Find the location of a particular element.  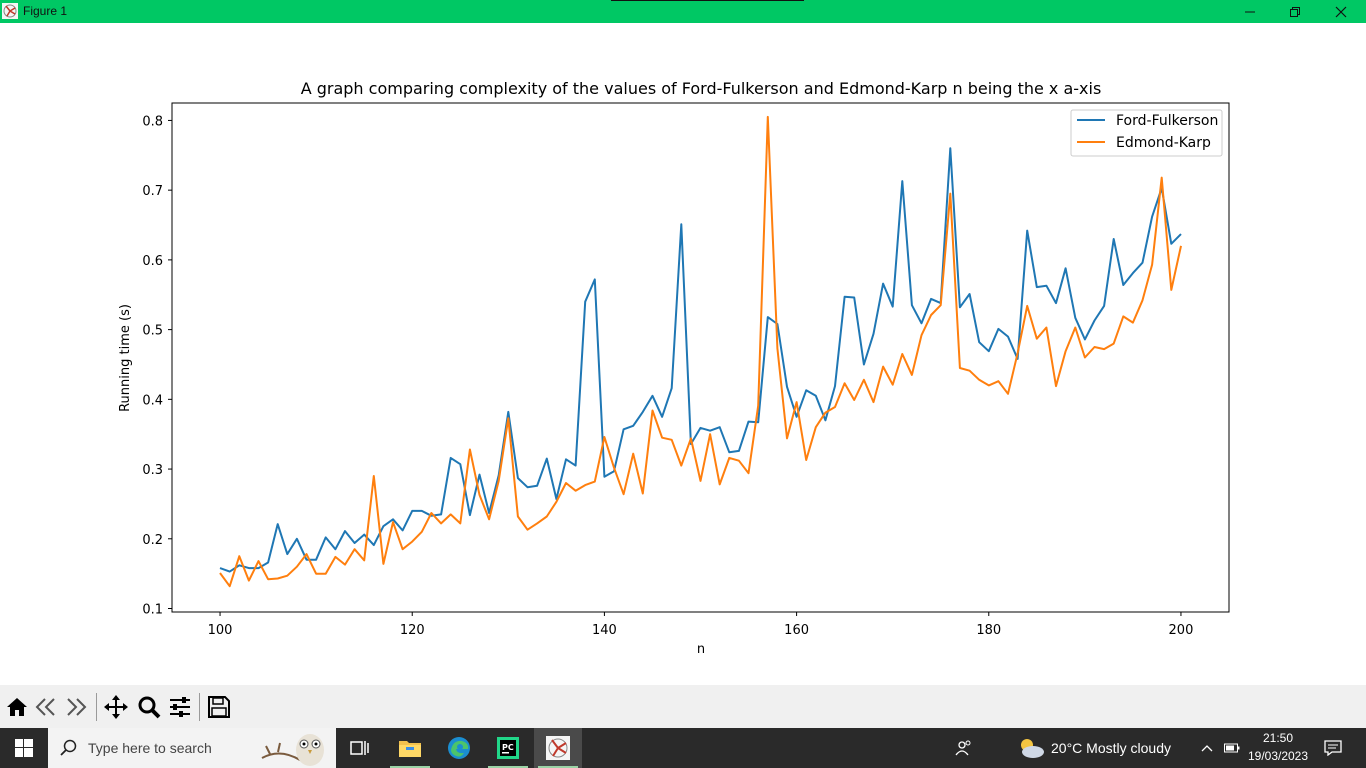

forward-arrow-icon is located at coordinates (77, 707).